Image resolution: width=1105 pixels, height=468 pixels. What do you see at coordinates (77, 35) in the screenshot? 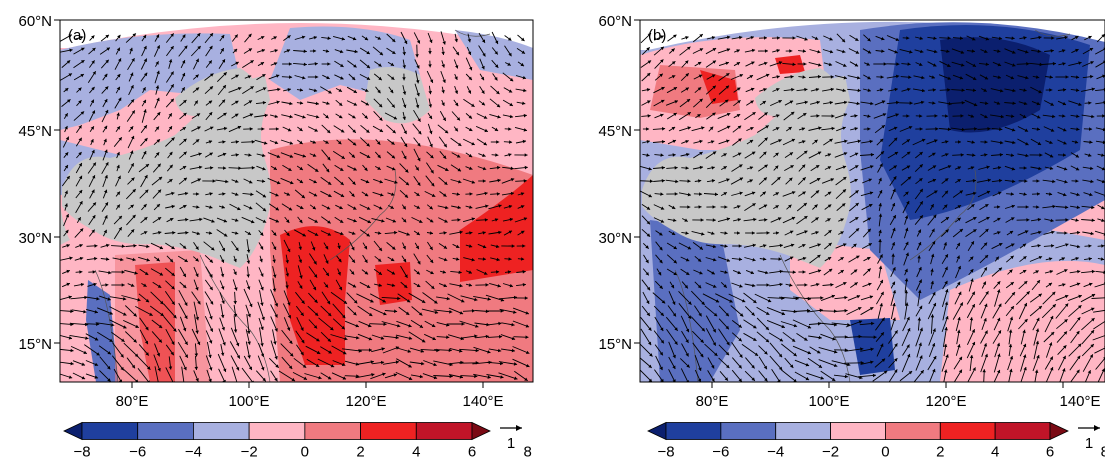
I see `panel-a-label: (a)` at bounding box center [77, 35].